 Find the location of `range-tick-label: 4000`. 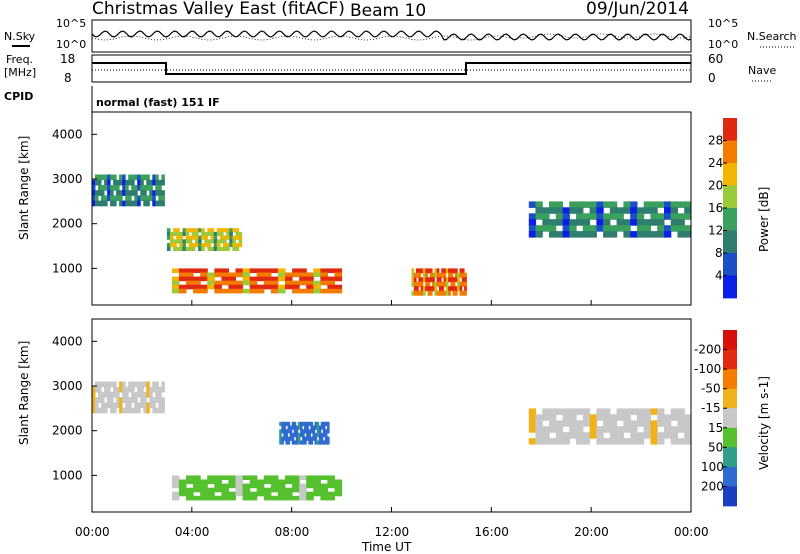

range-tick-label: 4000 is located at coordinates (67, 341).